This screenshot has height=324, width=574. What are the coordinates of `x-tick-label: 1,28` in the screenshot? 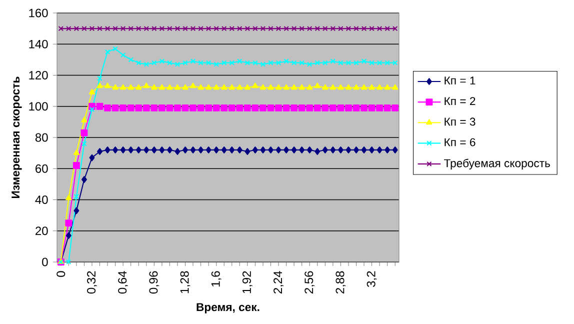 It's located at (185, 282).